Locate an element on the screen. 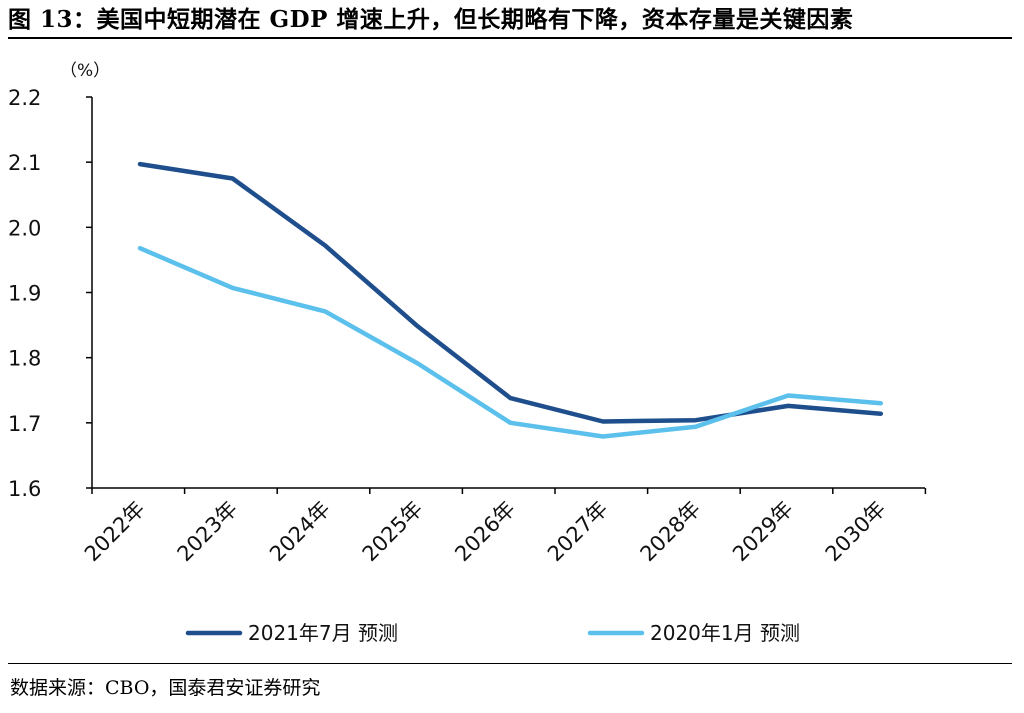 The image size is (1024, 713). legend-label-2: 2020年1月 预测 is located at coordinates (725, 633).